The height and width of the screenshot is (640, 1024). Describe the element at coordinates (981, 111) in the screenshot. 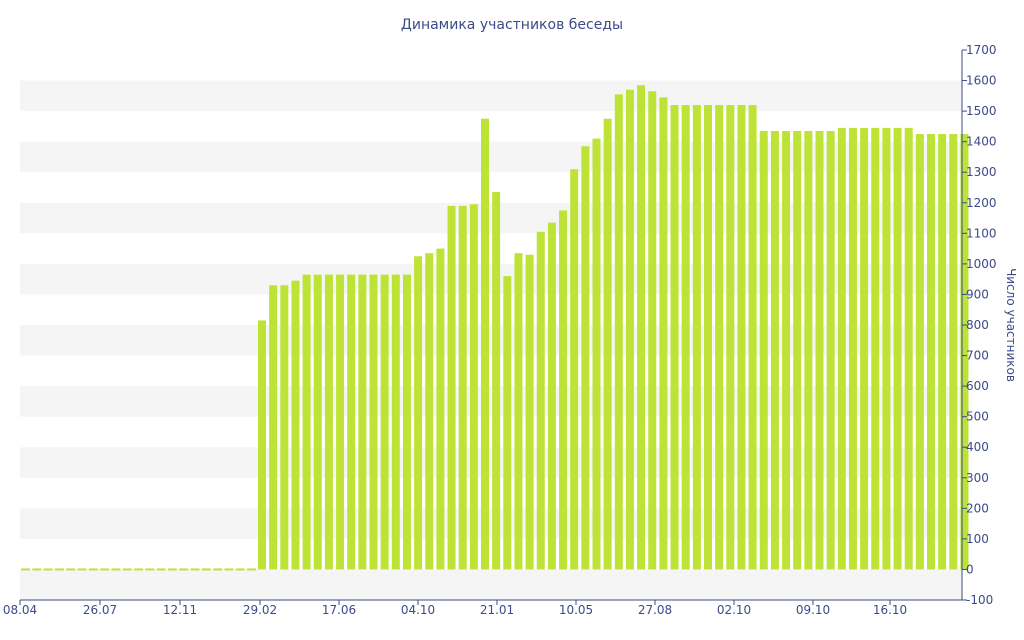

I see `y-tick-label: 1500` at that location.